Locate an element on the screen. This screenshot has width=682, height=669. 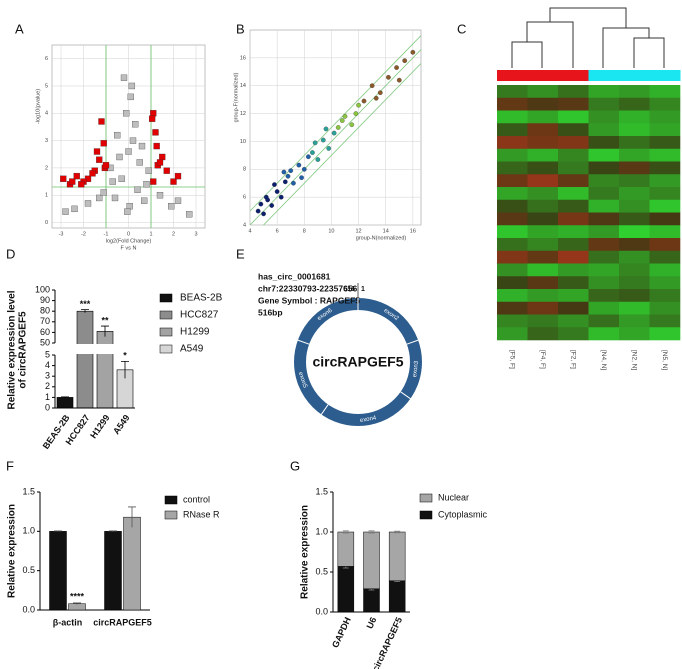
fold-line is located at coordinates (335, 137).